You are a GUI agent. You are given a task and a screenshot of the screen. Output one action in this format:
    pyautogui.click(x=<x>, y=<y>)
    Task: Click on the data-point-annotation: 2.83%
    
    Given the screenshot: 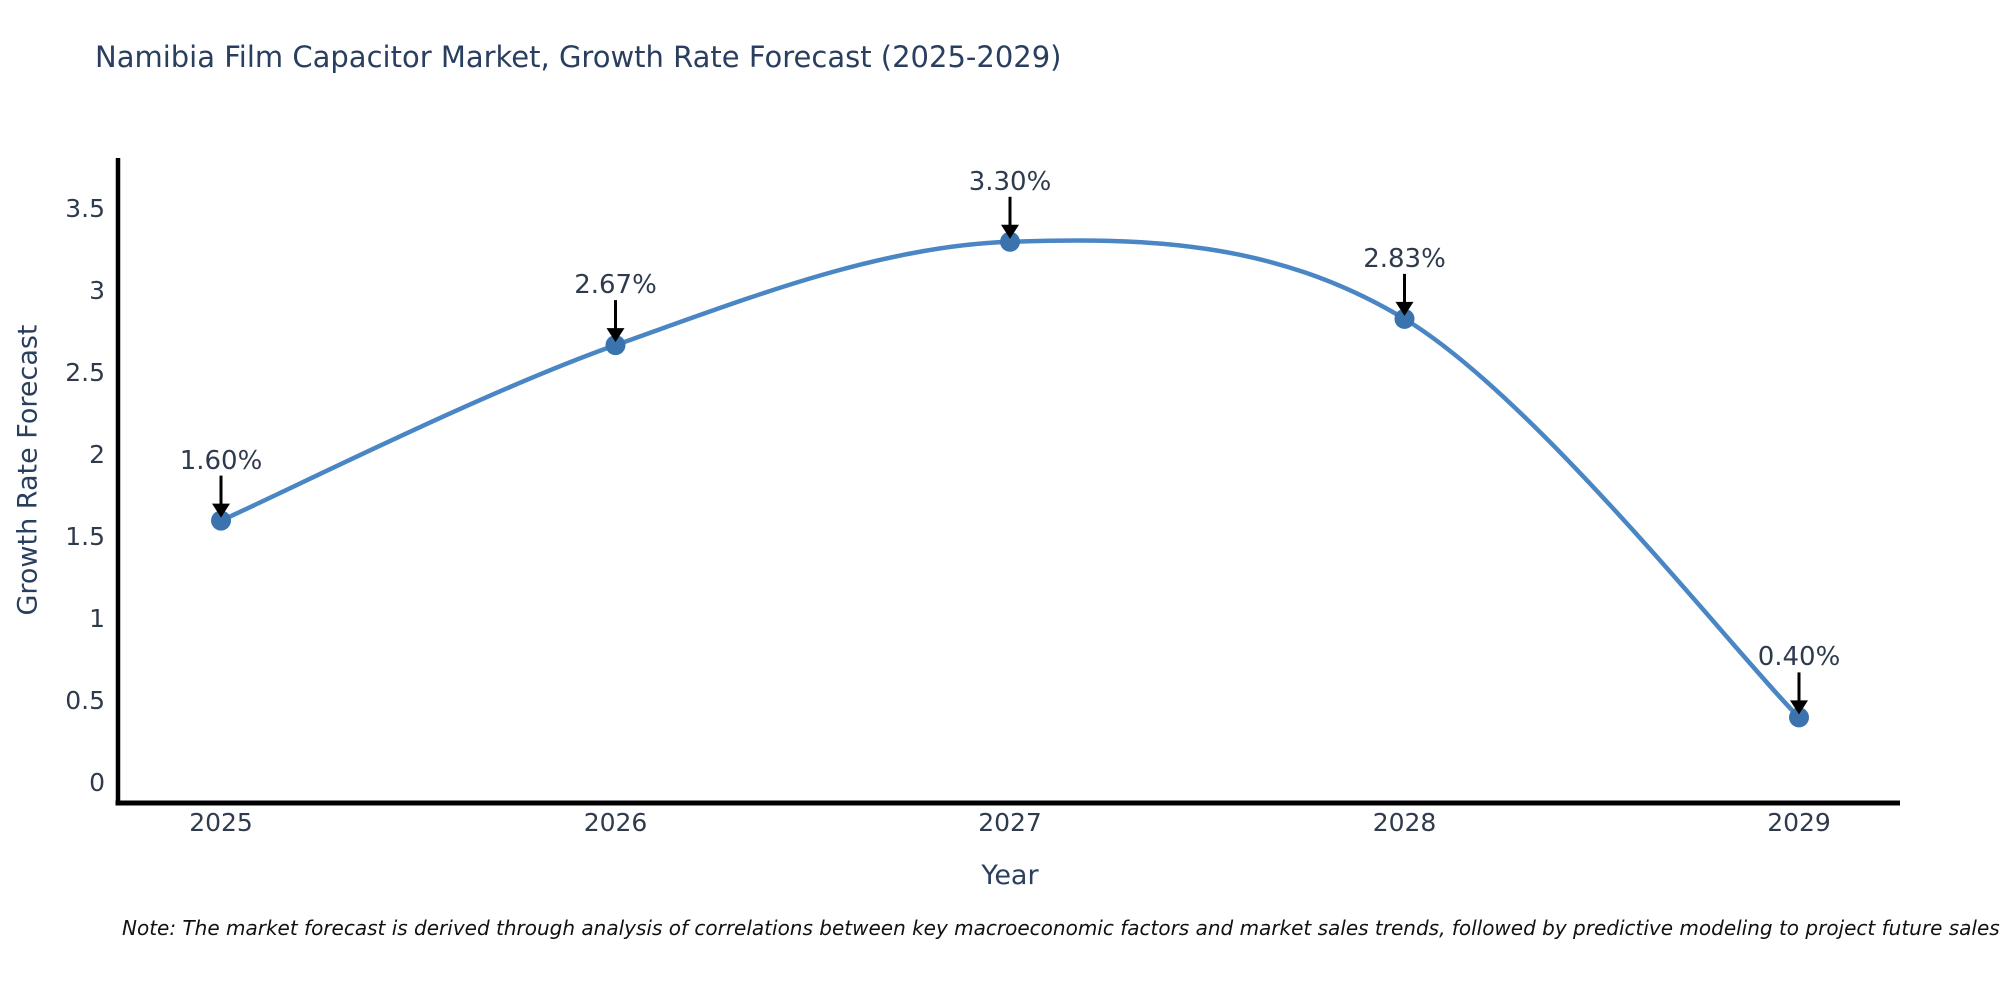 What is the action you would take?
    pyautogui.click(x=1404, y=258)
    